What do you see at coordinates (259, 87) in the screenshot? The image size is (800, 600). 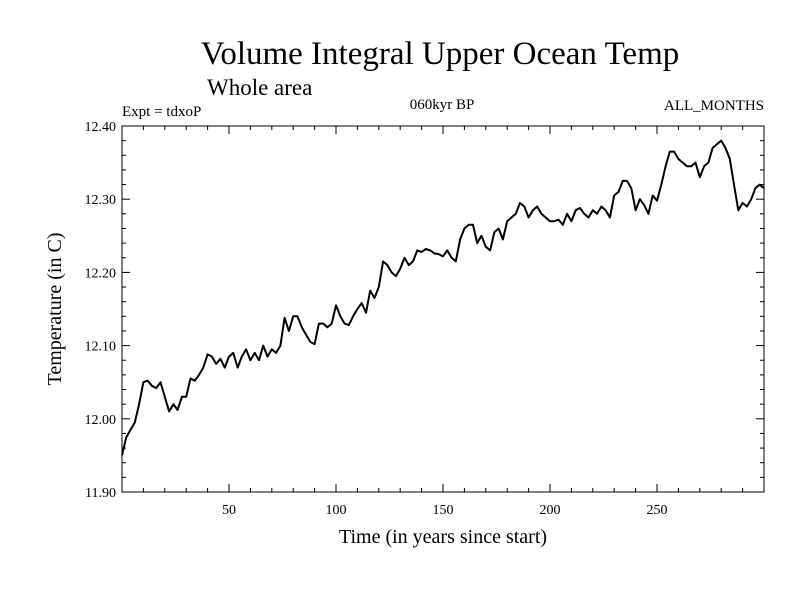 I see `chart-subtitle: Whole area` at bounding box center [259, 87].